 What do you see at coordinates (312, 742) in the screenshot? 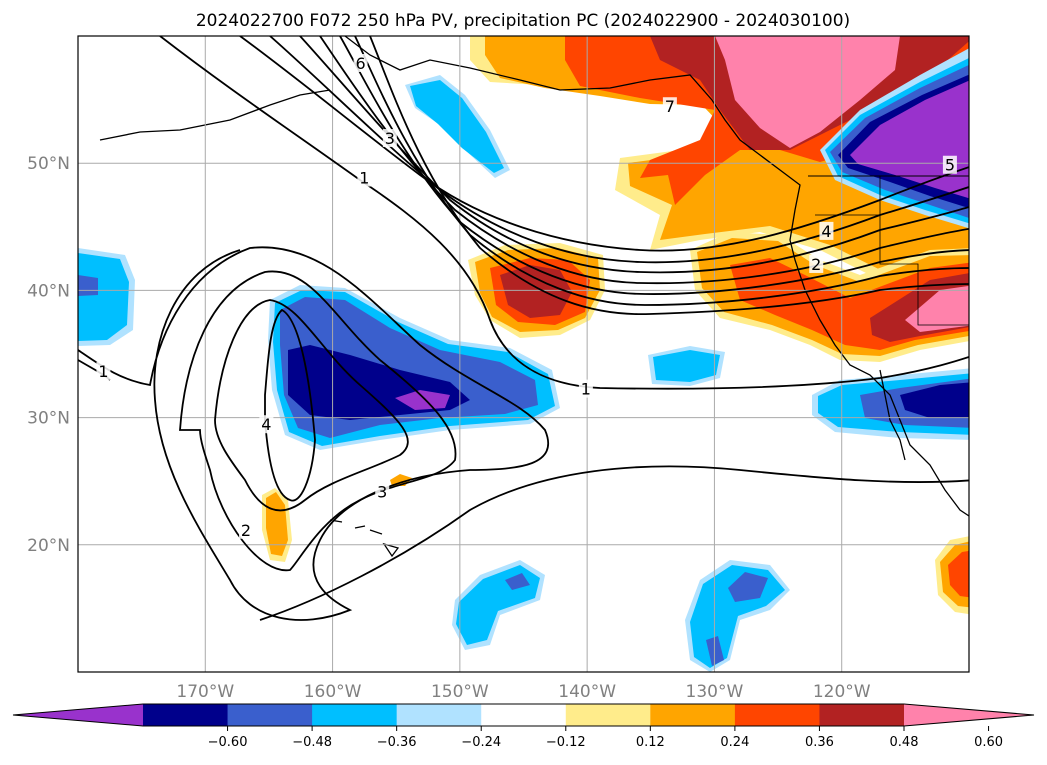
I see `colorbar-tick-label: −0.48` at bounding box center [312, 742].